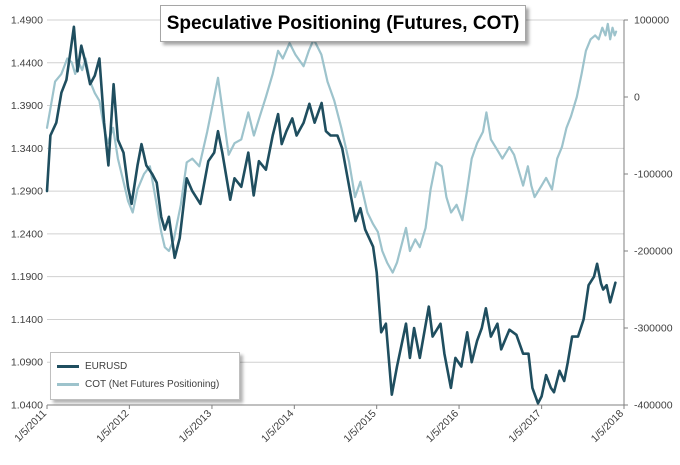 This screenshot has height=465, width=680. I want to click on legend-swatch-cot, so click(68, 384).